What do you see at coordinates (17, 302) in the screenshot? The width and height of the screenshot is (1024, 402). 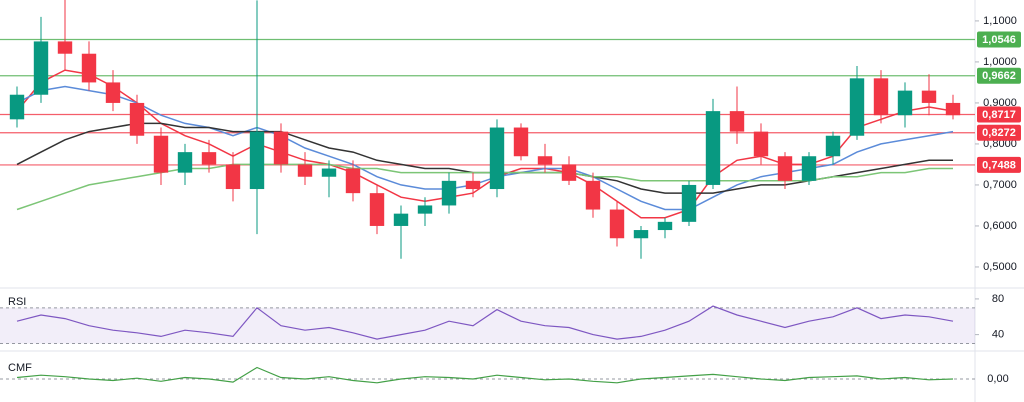 I see `indicator-title: RSI` at bounding box center [17, 302].